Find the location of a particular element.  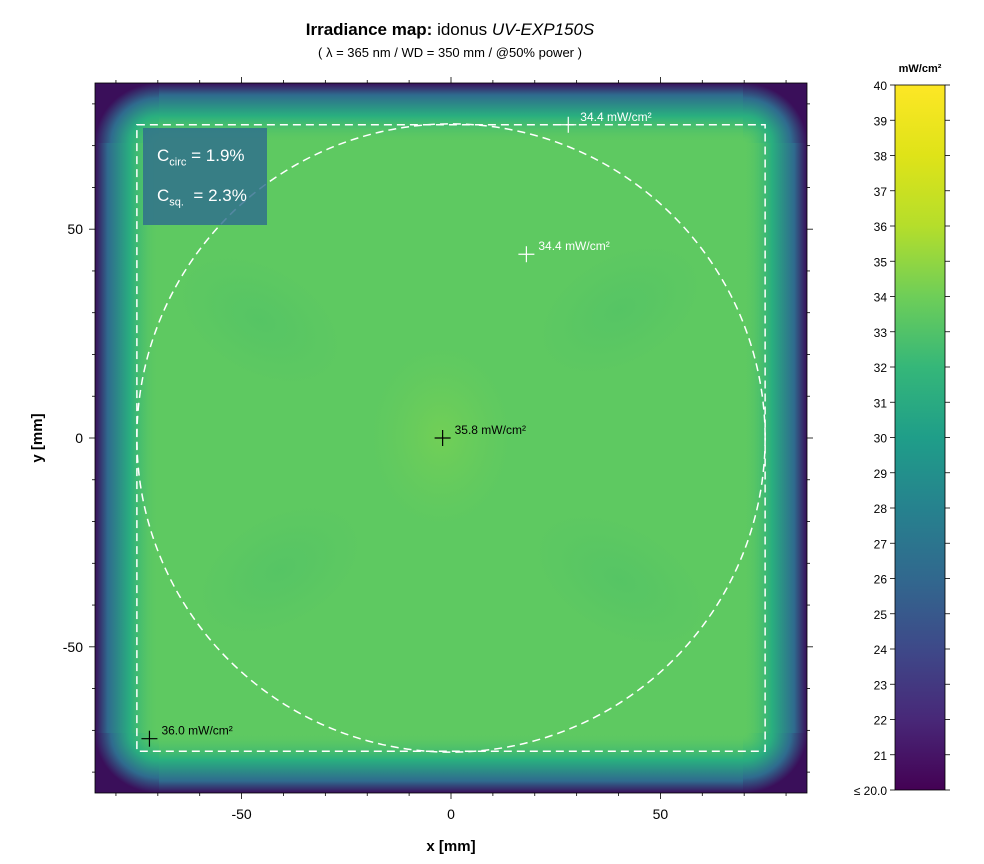

chart-title: Irradiance map: idonus UV-EXP150S is located at coordinates (450, 29).